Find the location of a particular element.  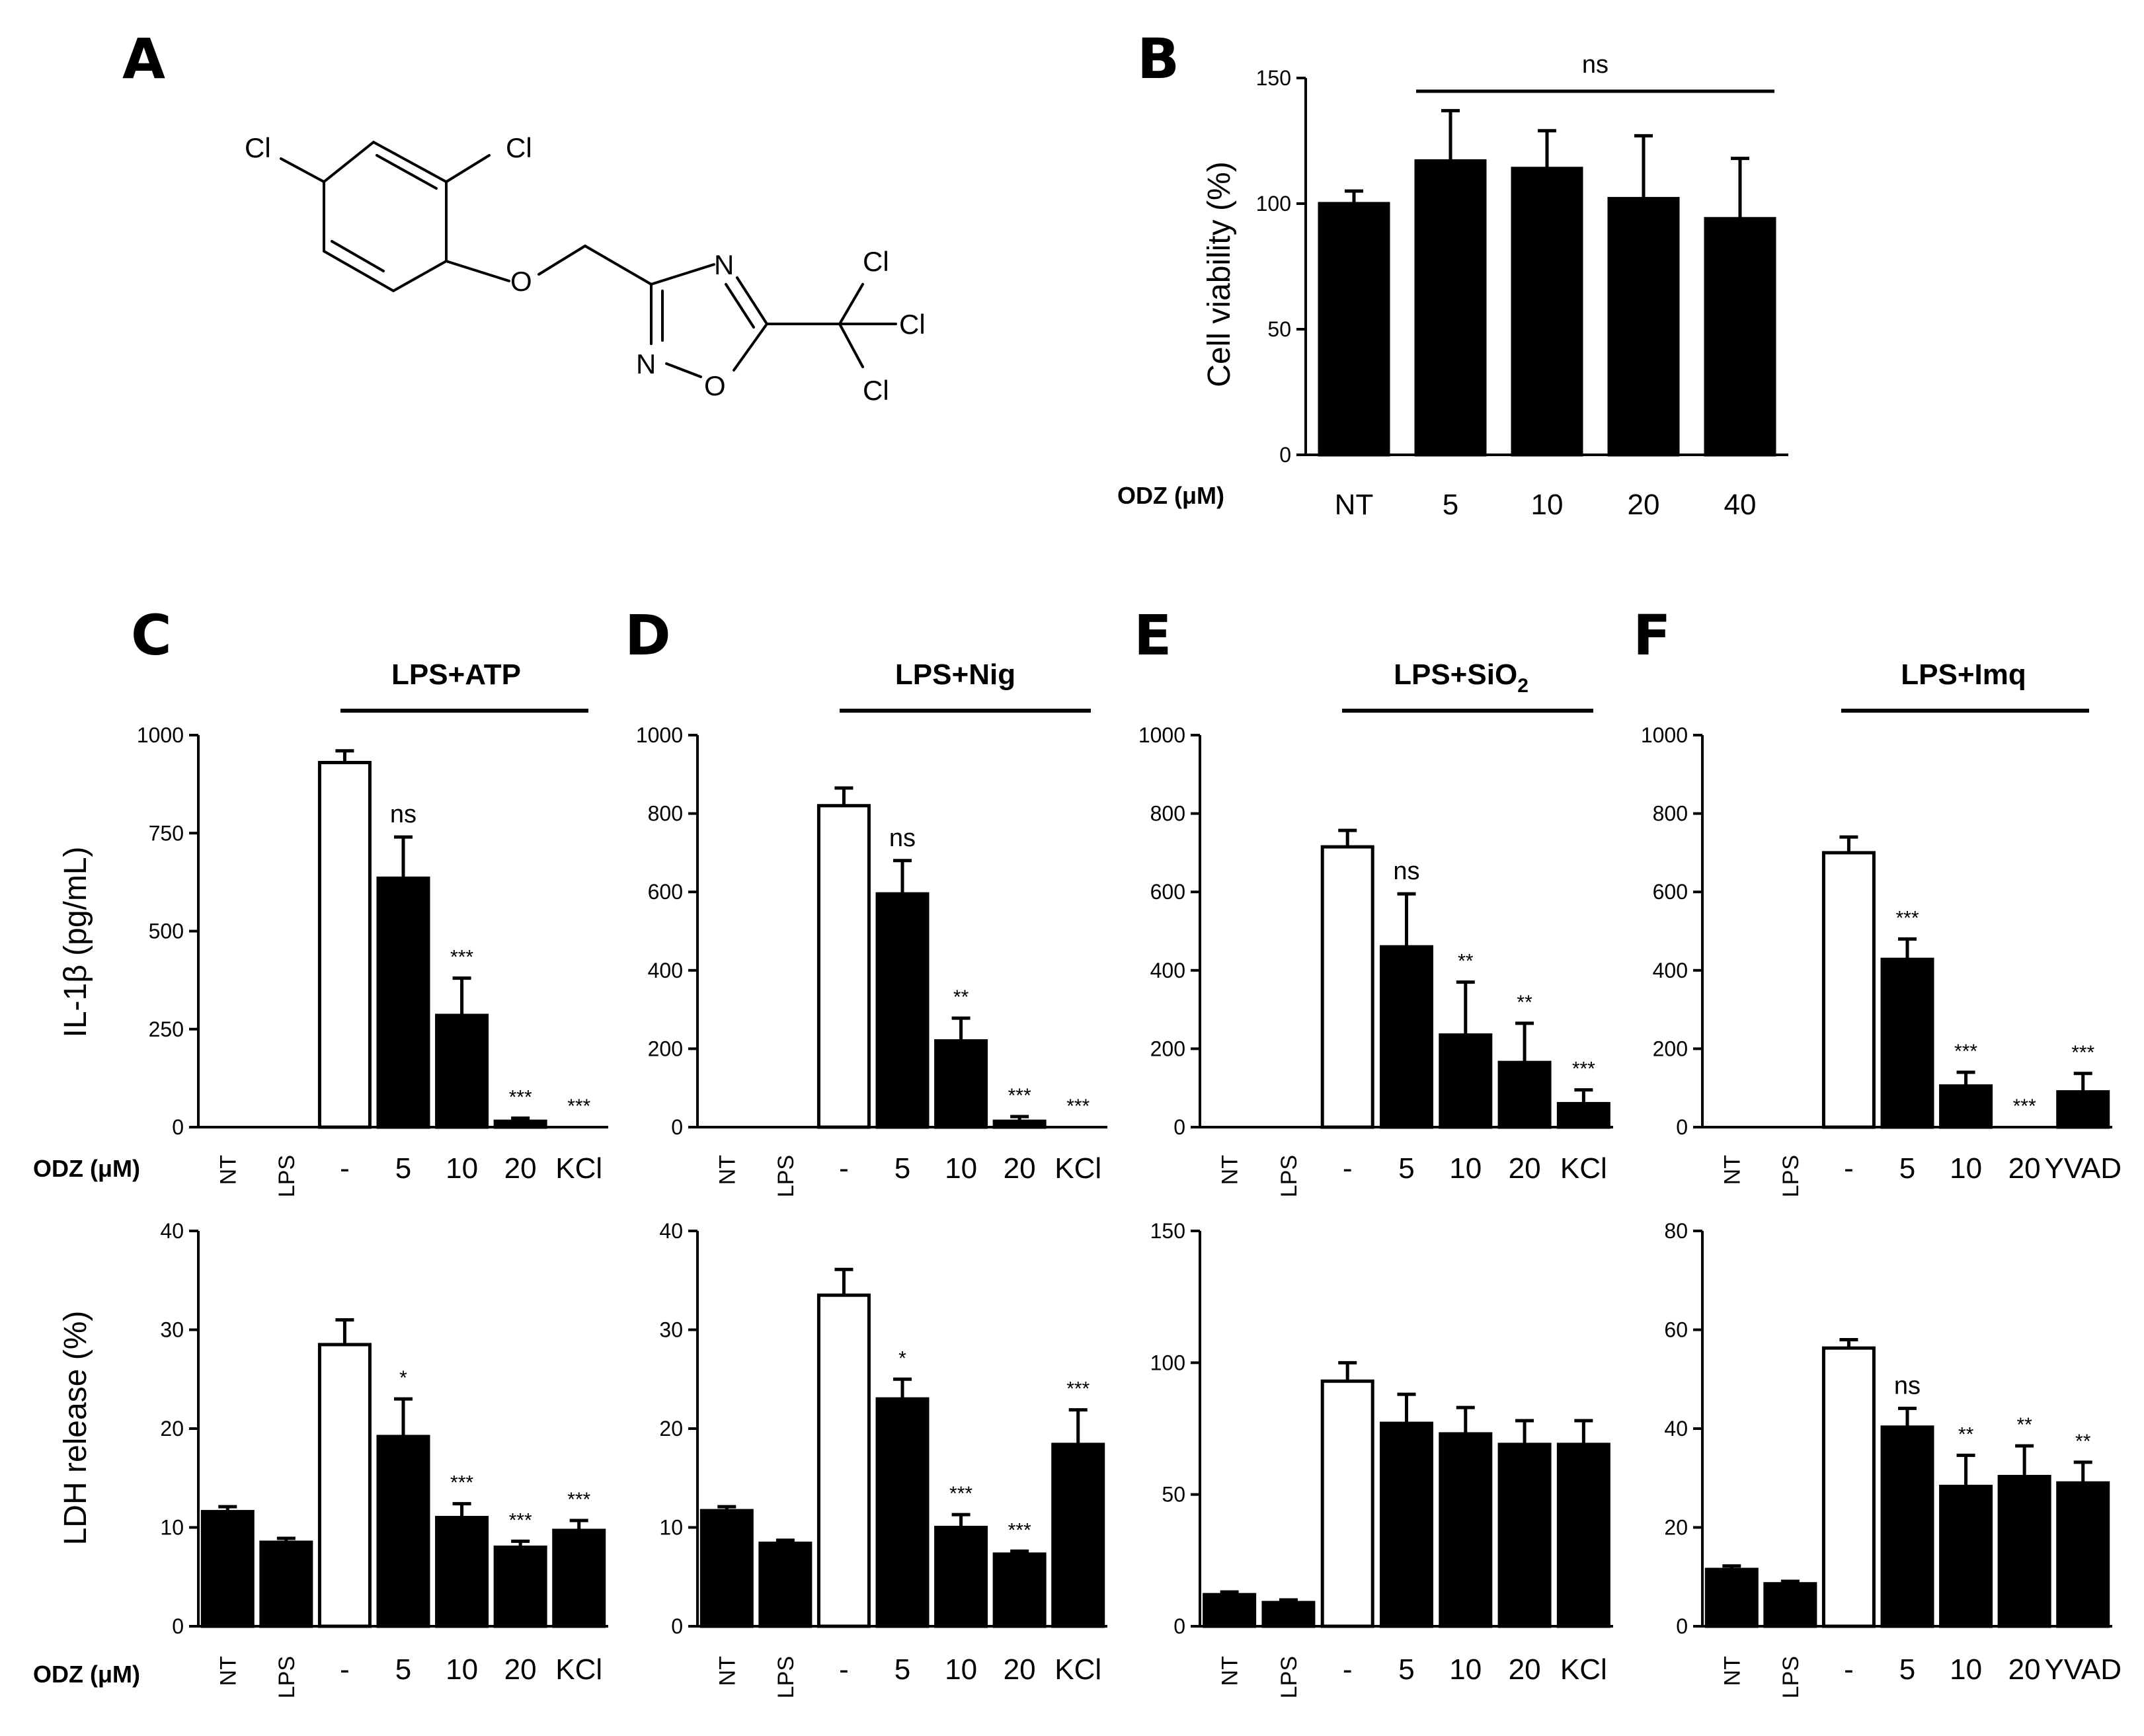

y-tick-label-c2: 40 is located at coordinates (172, 1231).